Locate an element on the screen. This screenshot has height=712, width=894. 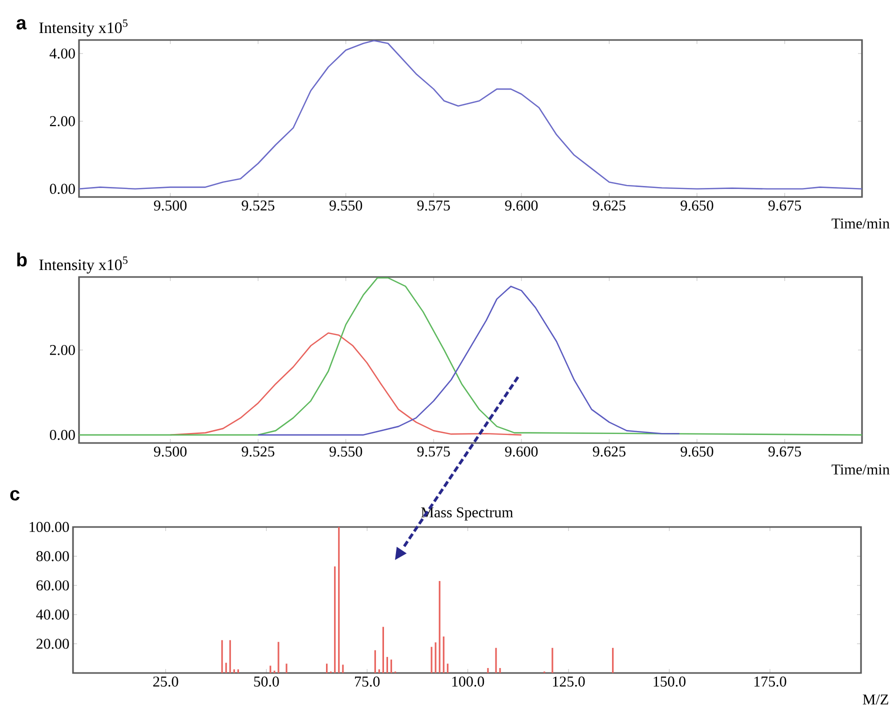
y-tick-label: 40.00 is located at coordinates (52, 615).